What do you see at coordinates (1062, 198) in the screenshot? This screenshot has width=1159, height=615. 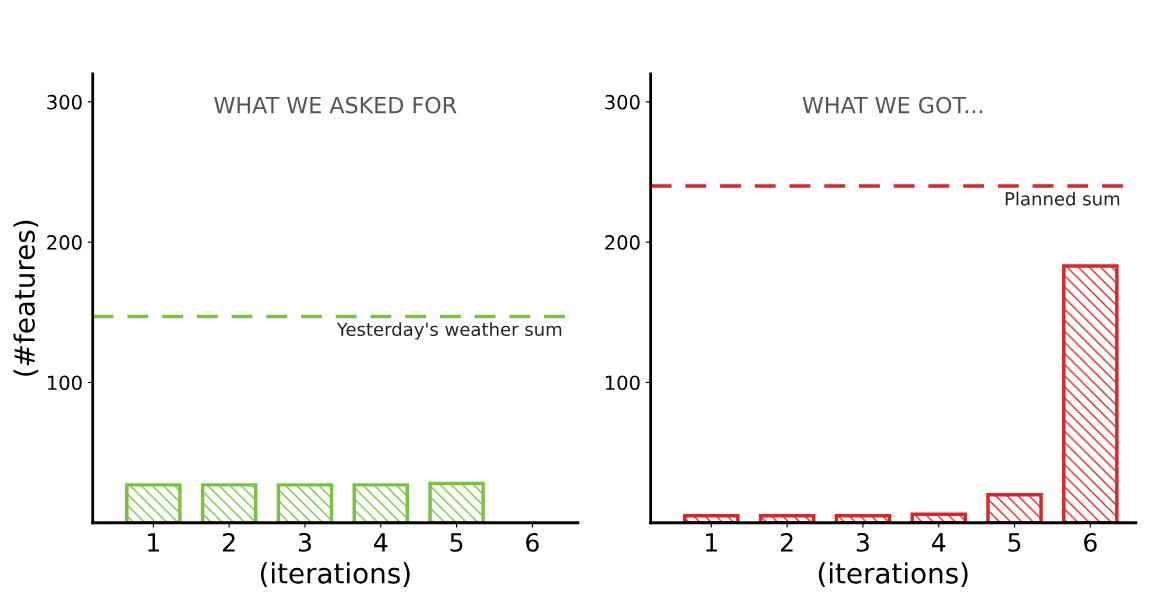 I see `ref-line-label: Planned sum` at bounding box center [1062, 198].